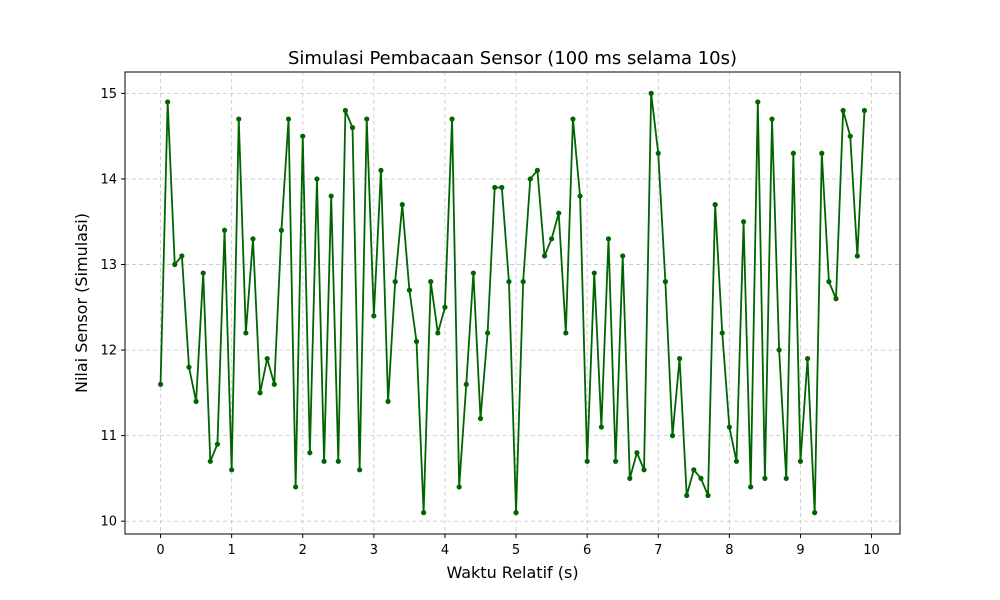 The width and height of the screenshot is (1000, 600). Describe the element at coordinates (108, 436) in the screenshot. I see `y-tick-label: 11` at that location.